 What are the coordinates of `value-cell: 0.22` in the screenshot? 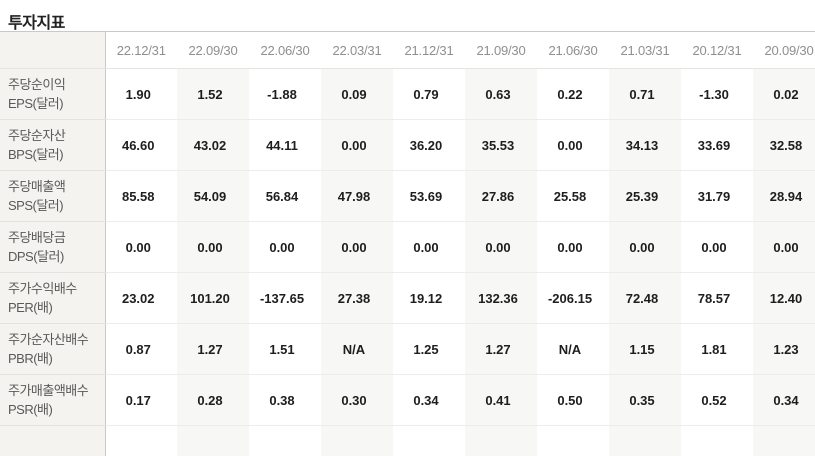 It's located at (573, 94).